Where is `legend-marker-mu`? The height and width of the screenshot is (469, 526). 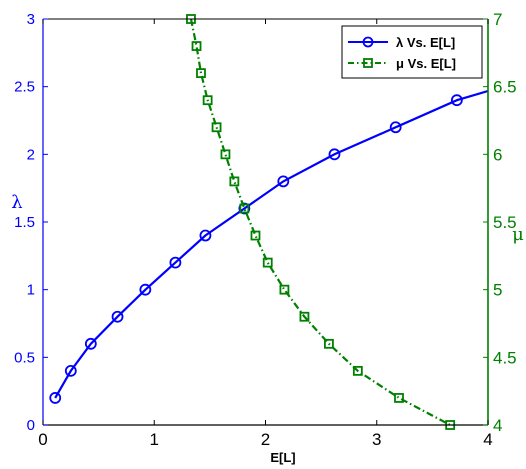 legend-marker-mu is located at coordinates (368, 63).